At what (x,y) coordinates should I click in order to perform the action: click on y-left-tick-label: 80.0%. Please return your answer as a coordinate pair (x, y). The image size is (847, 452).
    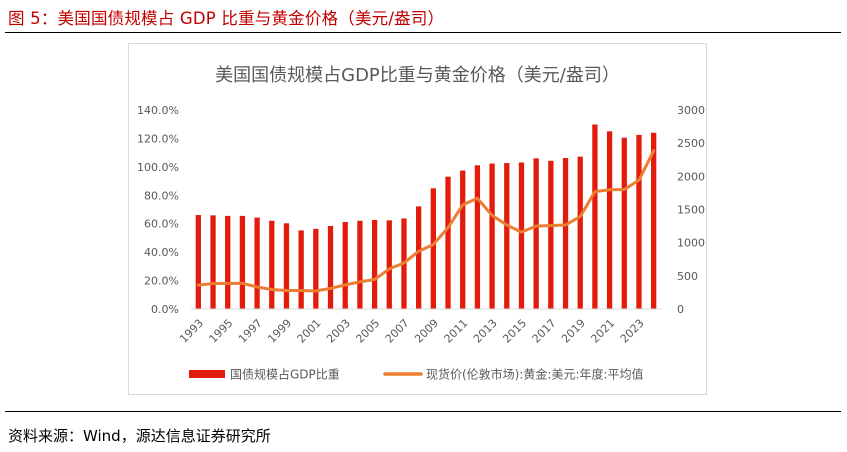
    Looking at the image, I should click on (161, 195).